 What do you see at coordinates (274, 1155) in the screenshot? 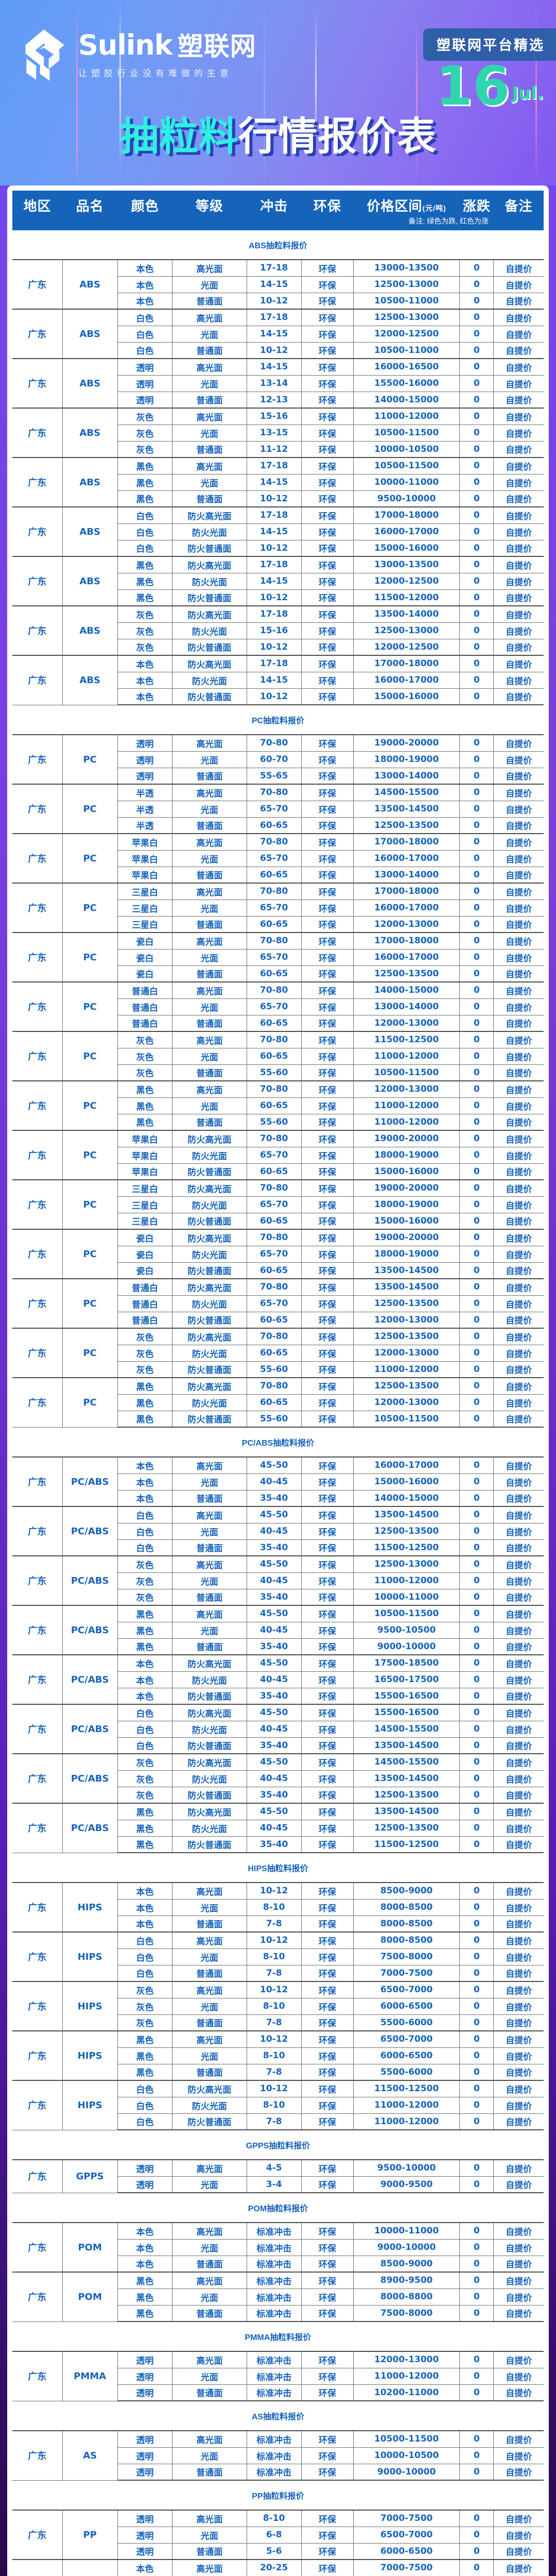
I see `cell-impact: 65-70` at bounding box center [274, 1155].